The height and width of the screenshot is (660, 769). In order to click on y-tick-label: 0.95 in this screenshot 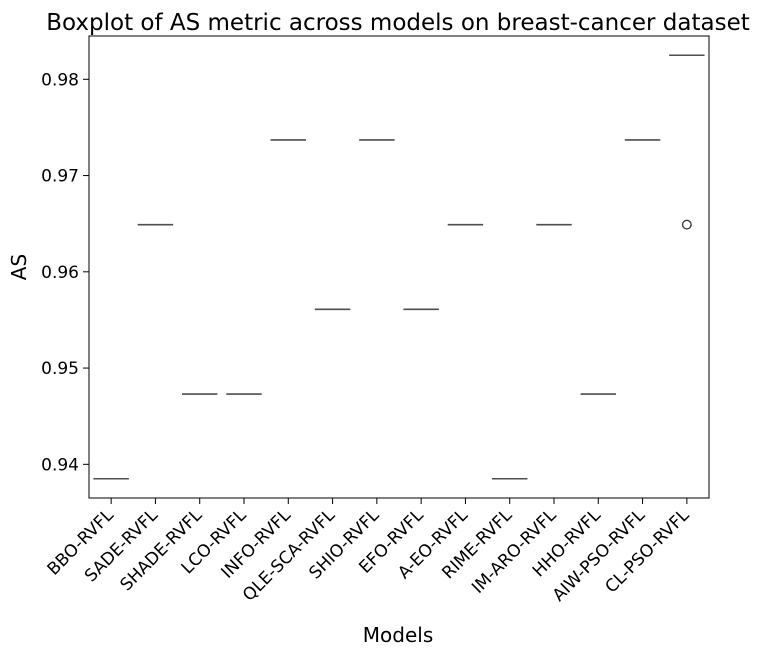, I will do `click(60, 369)`.